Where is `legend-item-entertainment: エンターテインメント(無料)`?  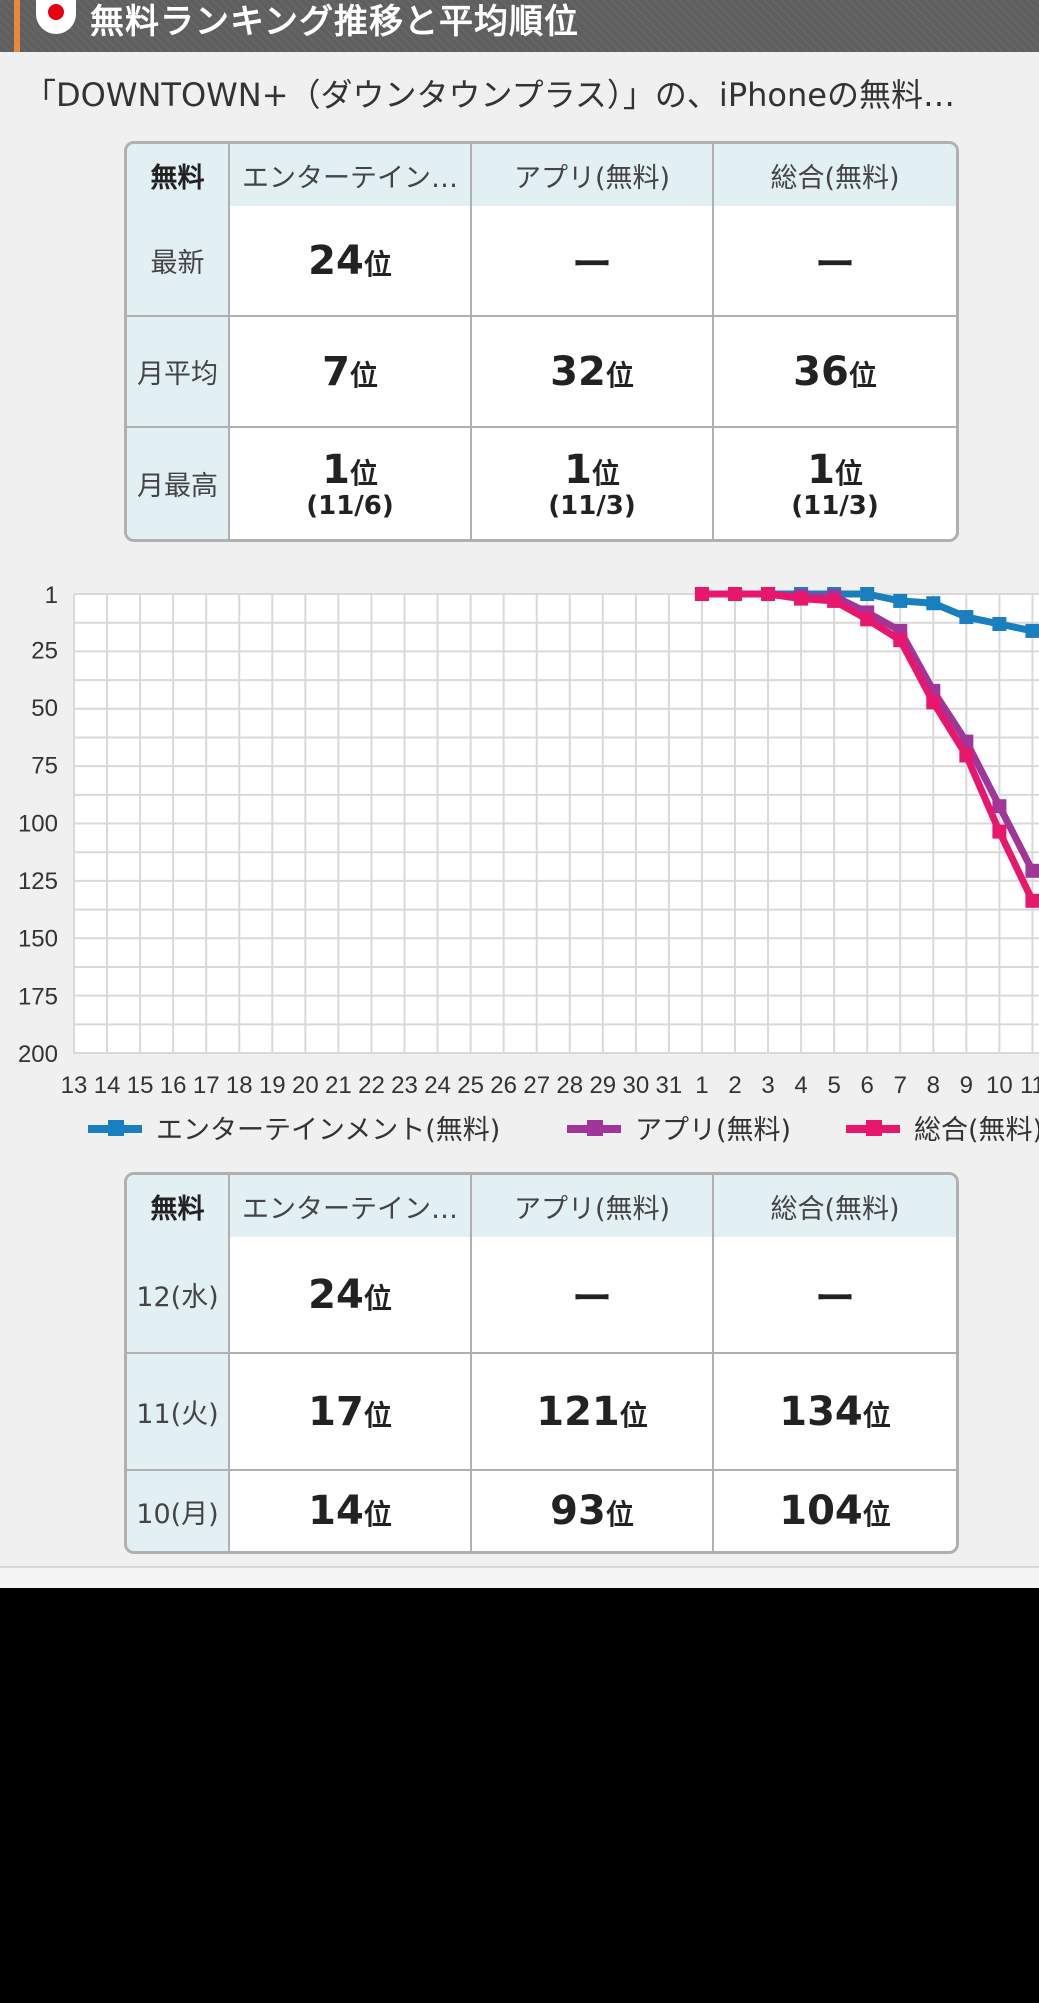
legend-item-entertainment: エンターテインメント(無料) is located at coordinates (294, 1127).